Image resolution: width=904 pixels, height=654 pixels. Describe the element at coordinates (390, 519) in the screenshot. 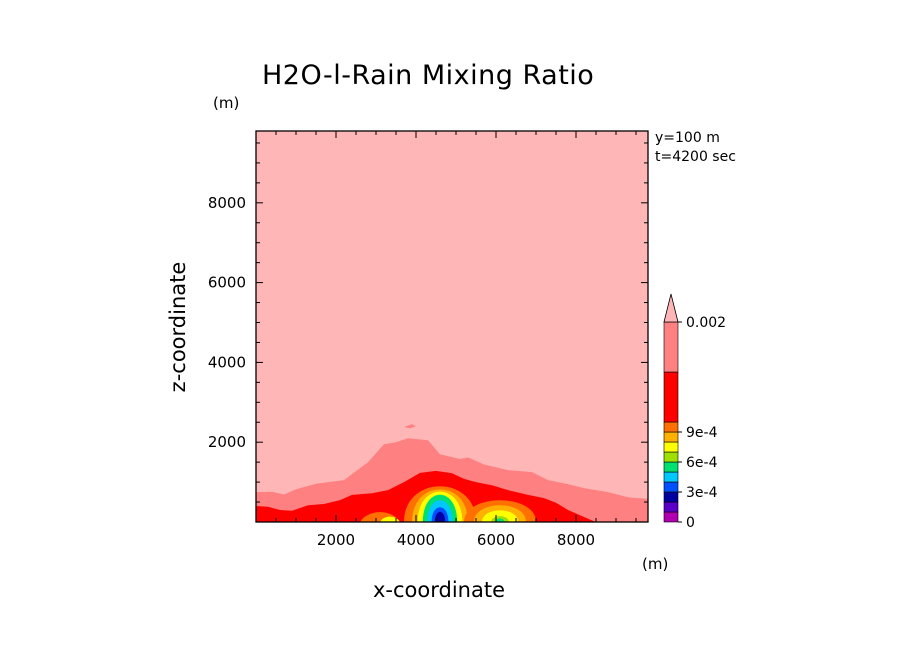

I see `contour-left-patch-yellow` at that location.